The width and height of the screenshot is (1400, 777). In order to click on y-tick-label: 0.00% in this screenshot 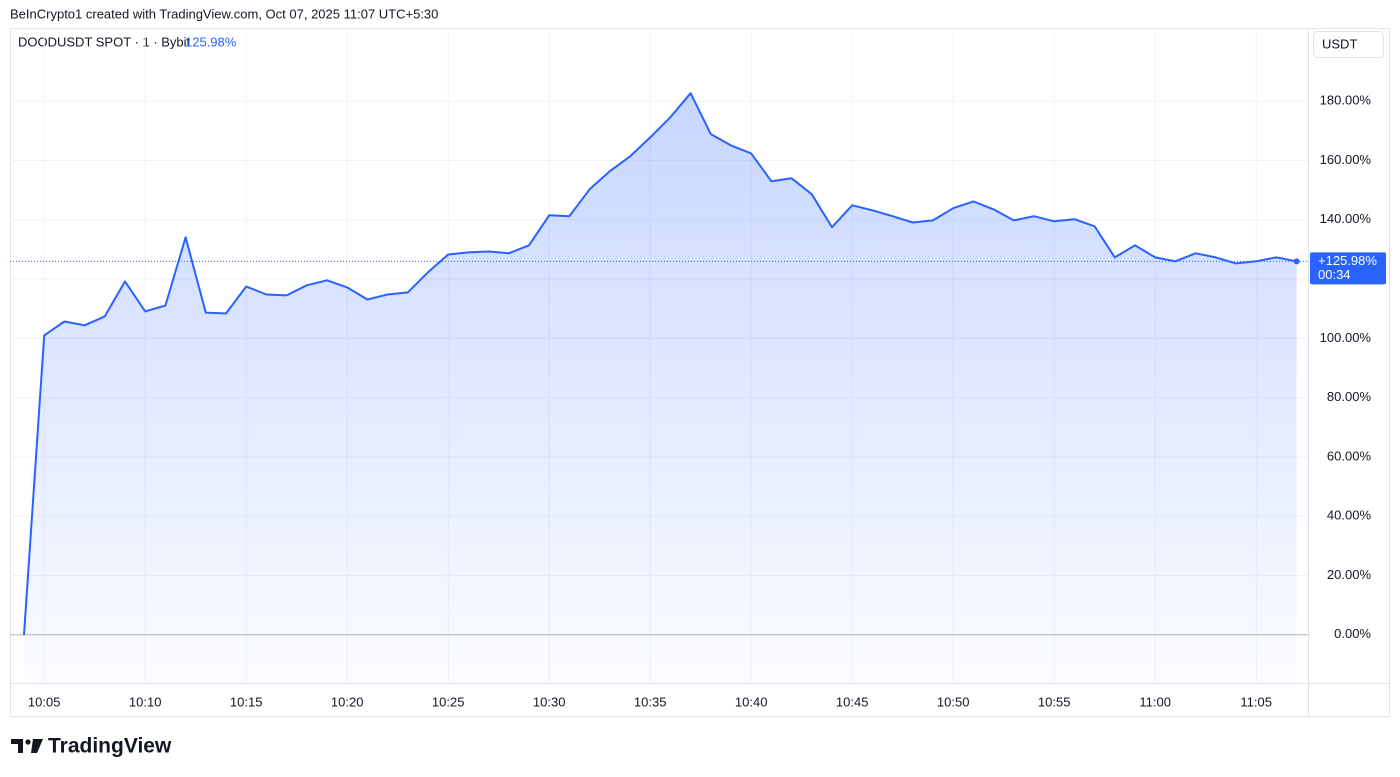, I will do `click(1352, 633)`.